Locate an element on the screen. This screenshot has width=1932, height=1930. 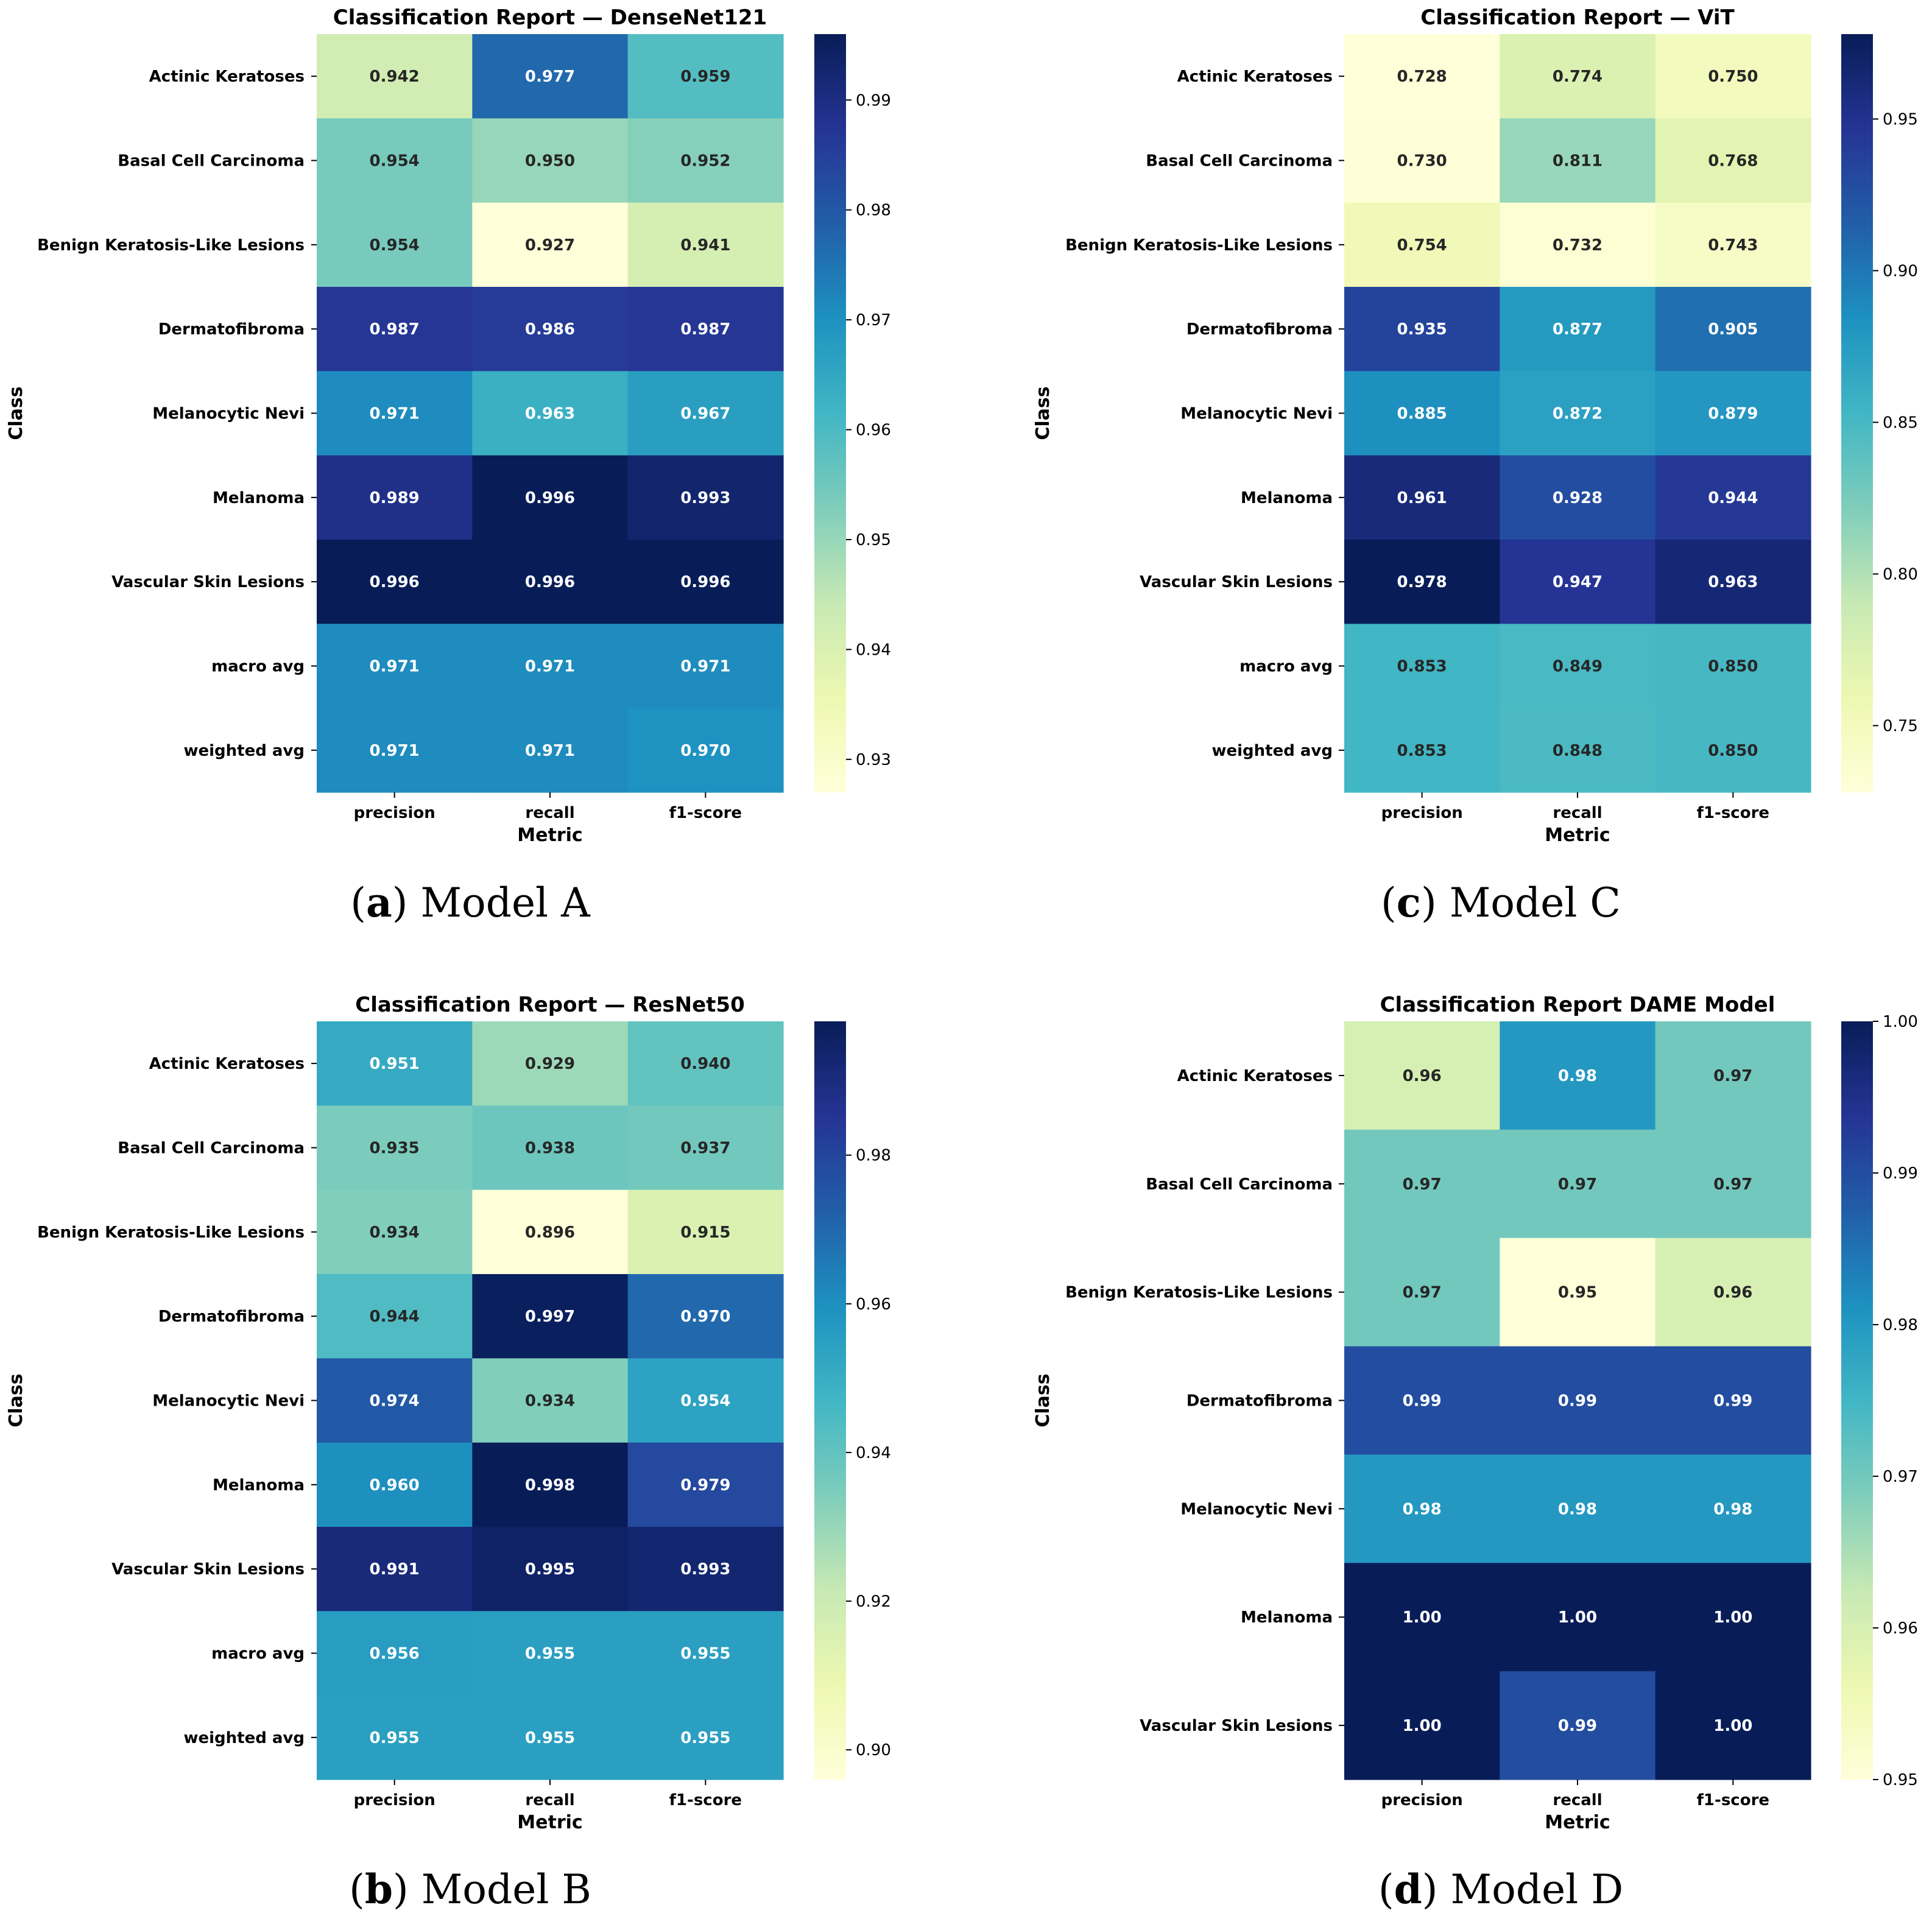
cell-value-label: 0.993 is located at coordinates (705, 1569).